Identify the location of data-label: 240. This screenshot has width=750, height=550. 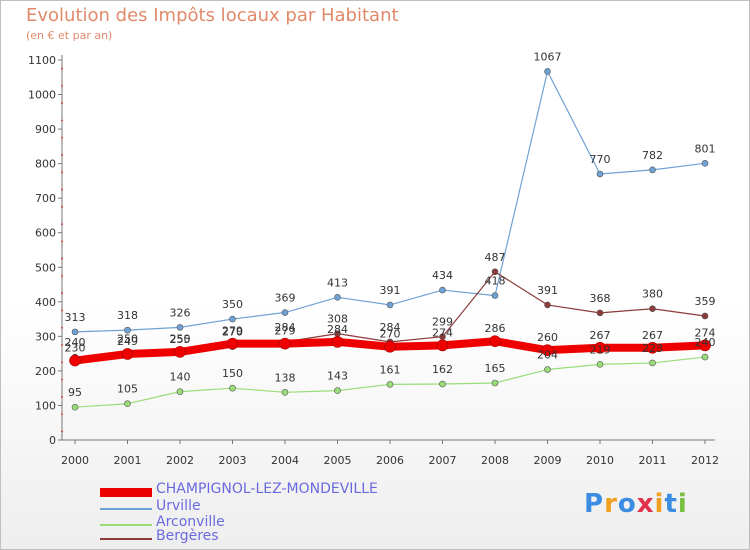
(705, 342).